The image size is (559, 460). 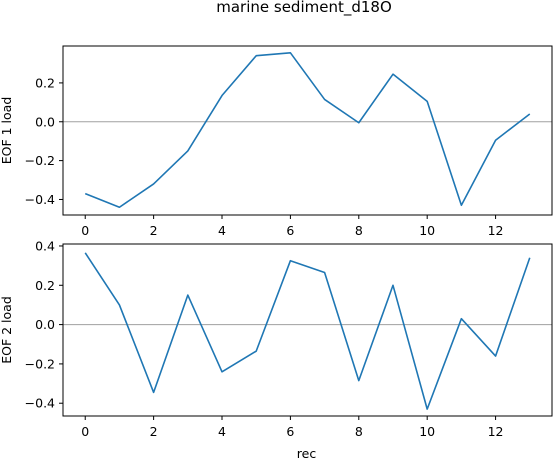 What do you see at coordinates (307, 453) in the screenshot?
I see `x-axis-label: rec` at bounding box center [307, 453].